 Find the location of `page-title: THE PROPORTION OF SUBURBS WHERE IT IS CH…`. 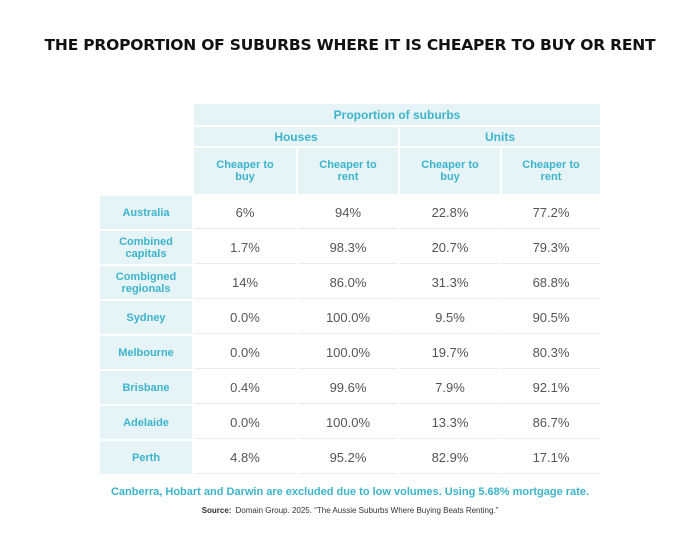

page-title: THE PROPORTION OF SUBURBS WHERE IT IS CH… is located at coordinates (350, 45).